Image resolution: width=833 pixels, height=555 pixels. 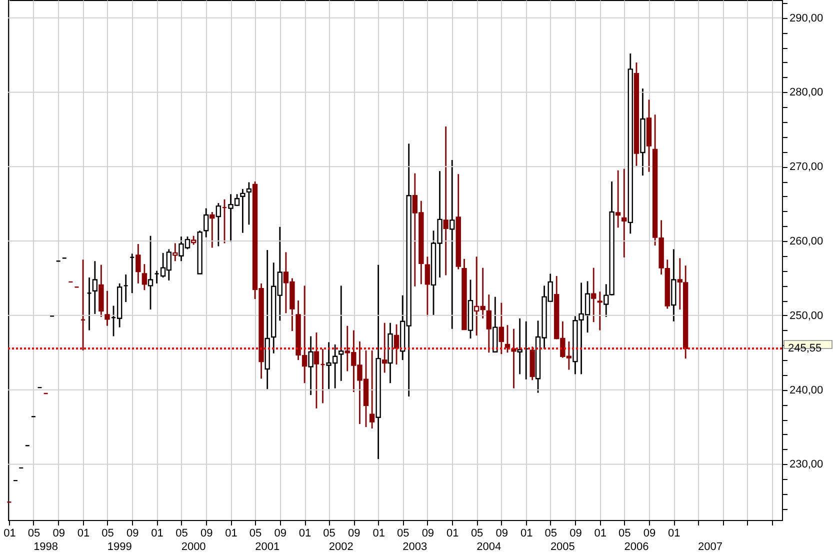 What do you see at coordinates (807, 18) in the screenshot?
I see `y-tick-label: 290,00` at bounding box center [807, 18].